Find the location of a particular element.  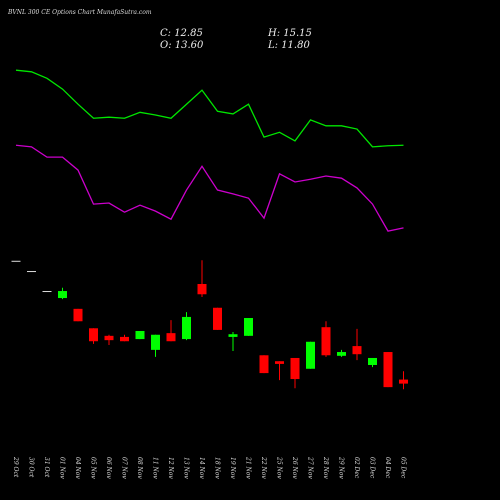

x-tick-label: 04 Nov is located at coordinates (77, 468).